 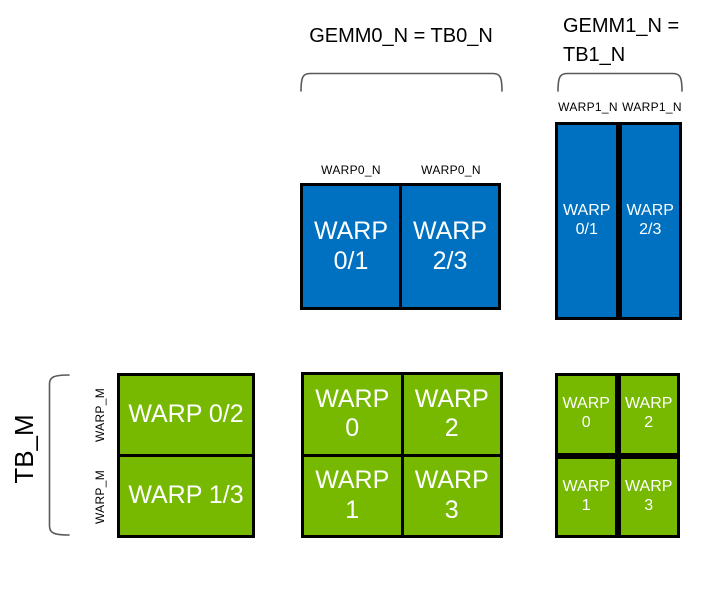 I want to click on green-mid-warp-box: WARP 0 WARP 2 WARP 1 WARP 3, so click(x=402, y=455).